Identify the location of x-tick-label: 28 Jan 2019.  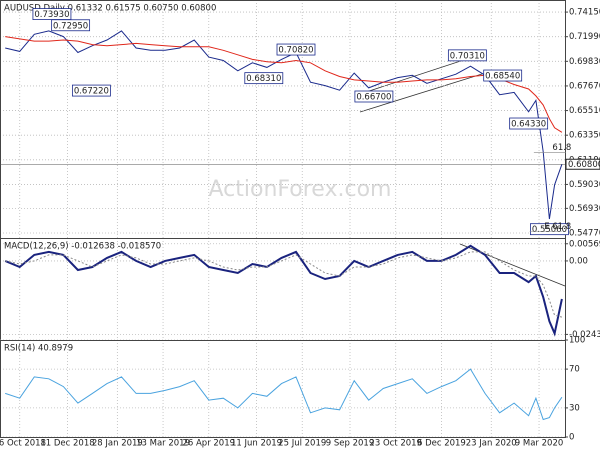
(117, 444).